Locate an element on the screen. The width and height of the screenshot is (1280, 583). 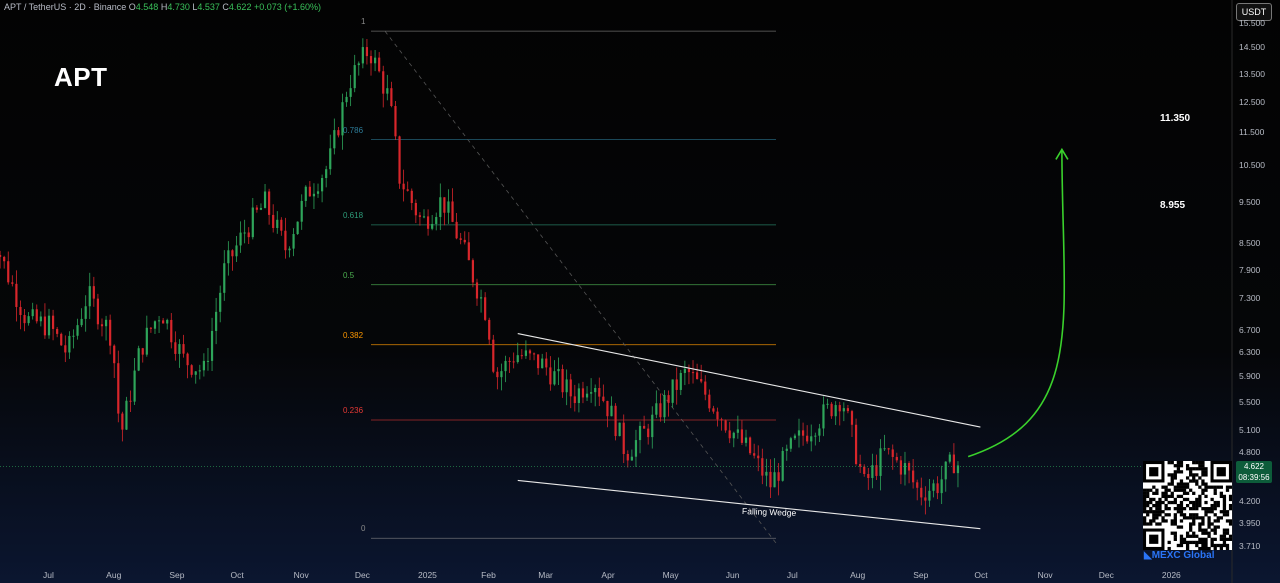
brand-logo: ◣MEXC Global is located at coordinates (1179, 555).